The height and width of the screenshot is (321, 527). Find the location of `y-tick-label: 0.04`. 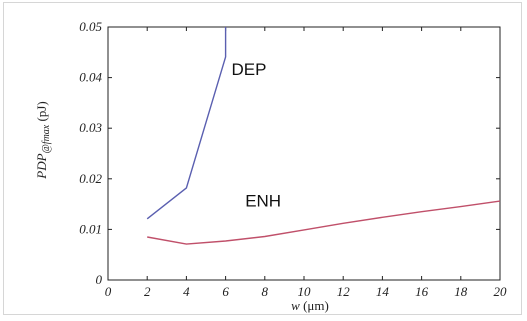

y-tick-label: 0.04 is located at coordinates (90, 77).